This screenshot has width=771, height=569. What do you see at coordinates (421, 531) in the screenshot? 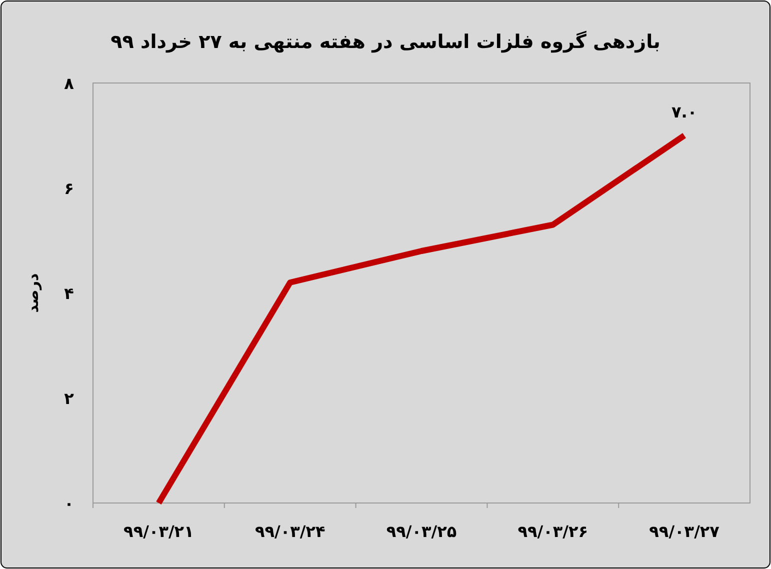
I see `x-tick-label: ۹۹/۰۳/۲۵` at bounding box center [421, 531].